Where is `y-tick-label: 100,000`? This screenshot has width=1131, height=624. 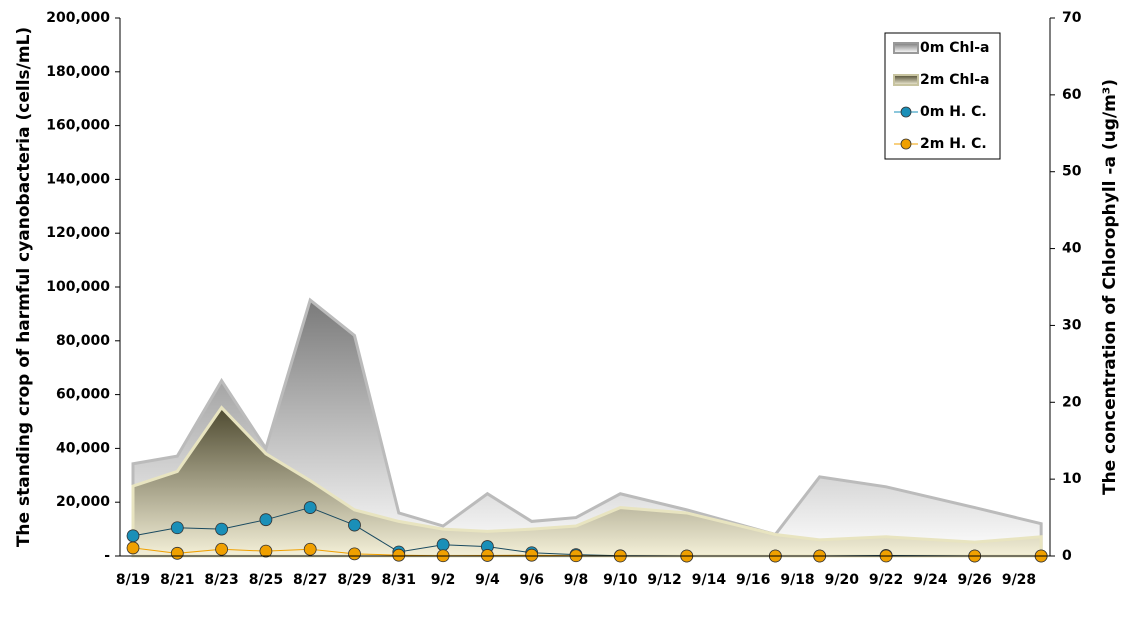
y-tick-label: 100,000 is located at coordinates (78, 287).